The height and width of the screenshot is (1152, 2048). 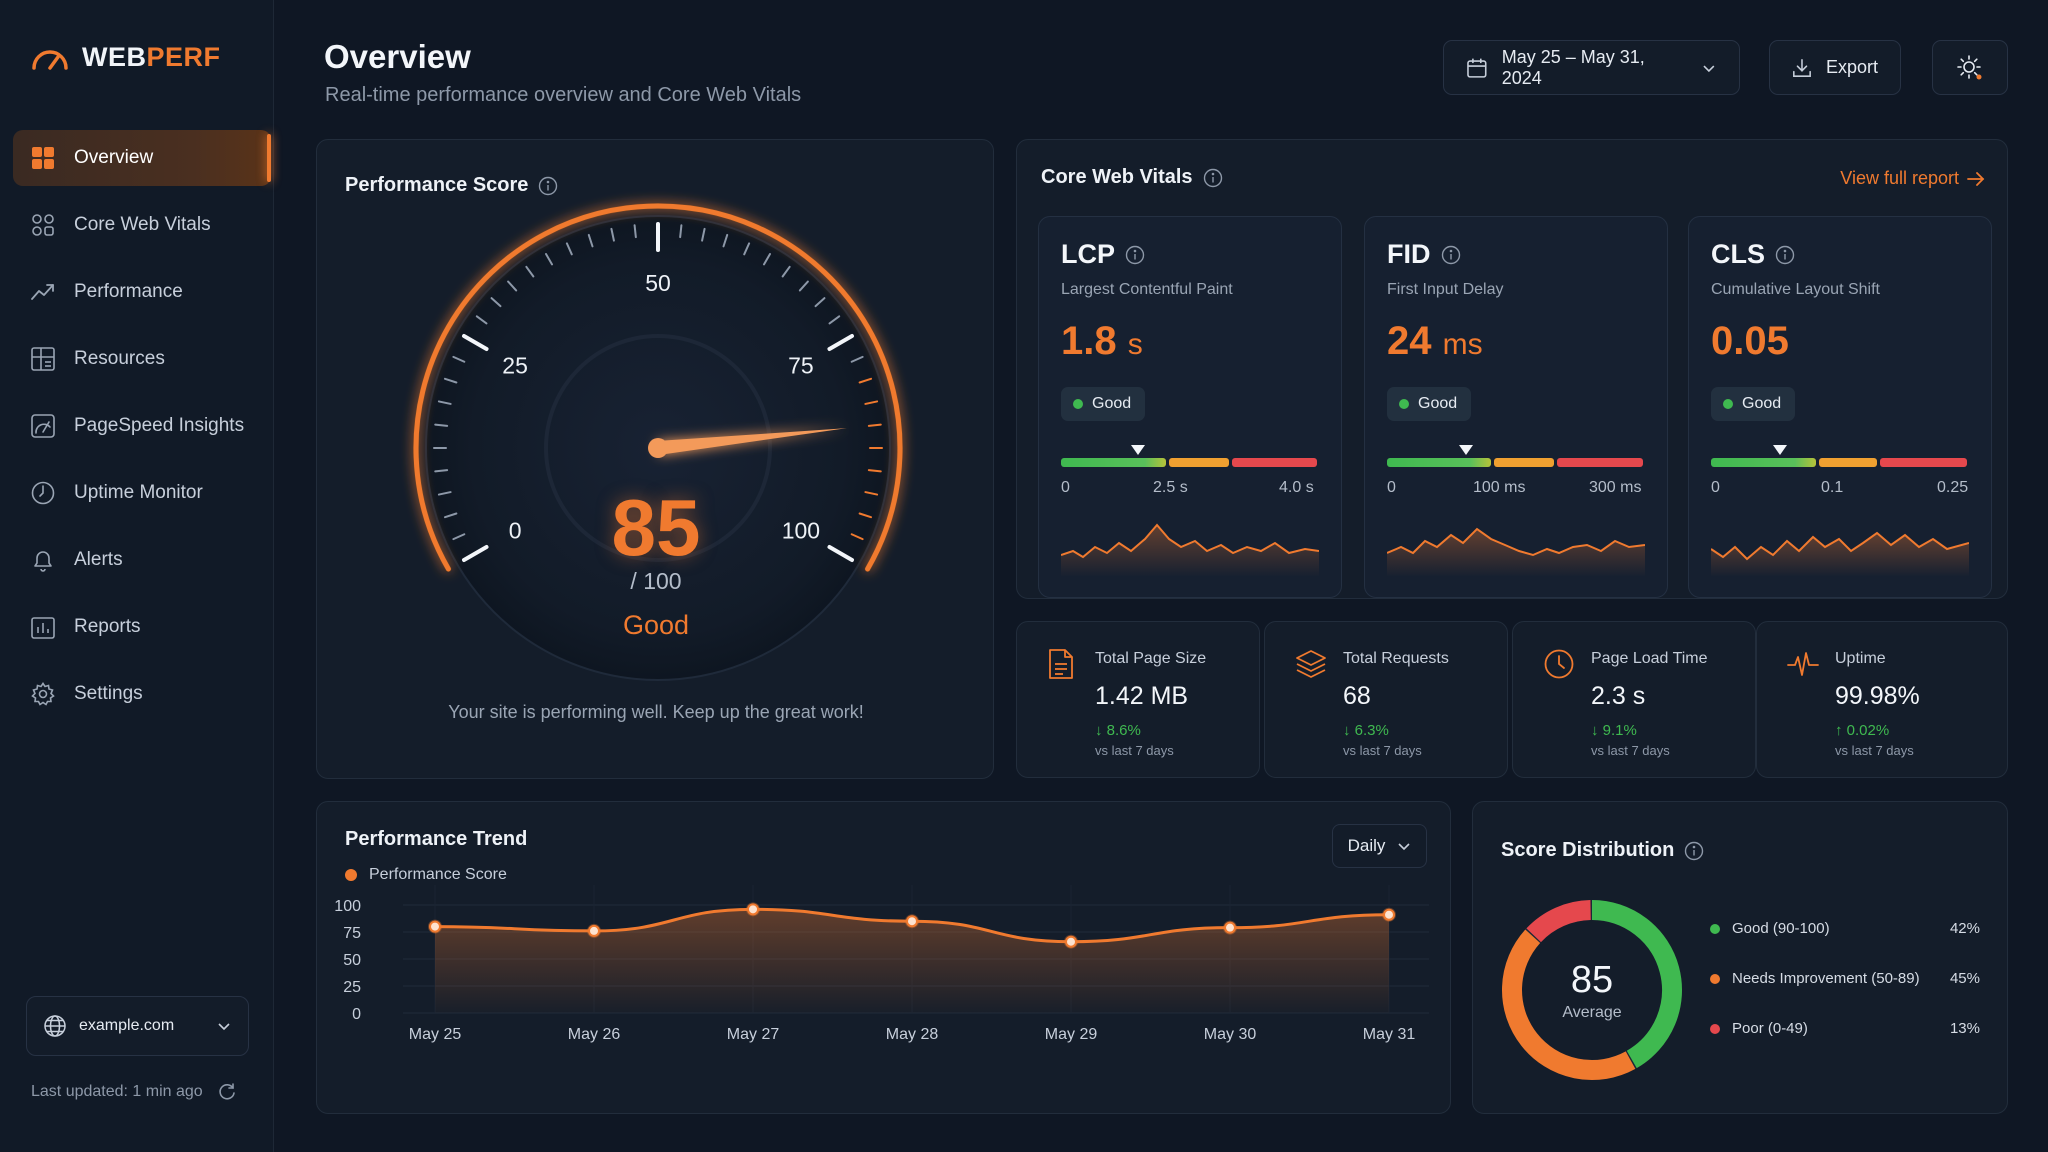 What do you see at coordinates (352, 987) in the screenshot?
I see `y-tick-label: 25` at bounding box center [352, 987].